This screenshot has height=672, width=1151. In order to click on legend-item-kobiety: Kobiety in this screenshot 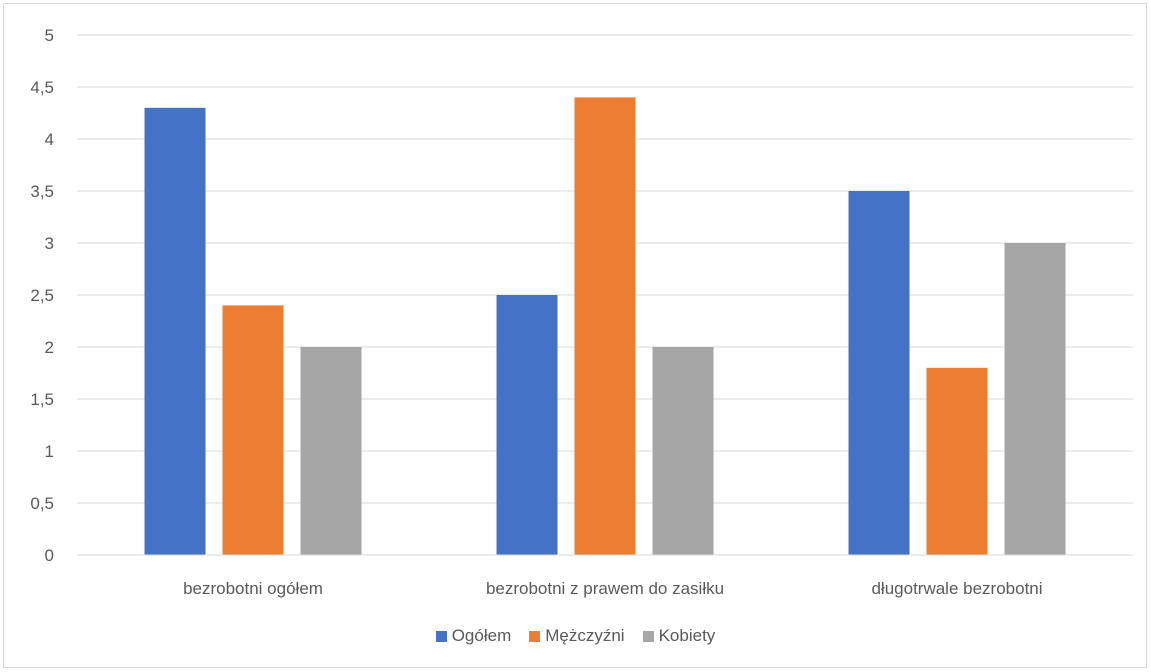, I will do `click(679, 636)`.